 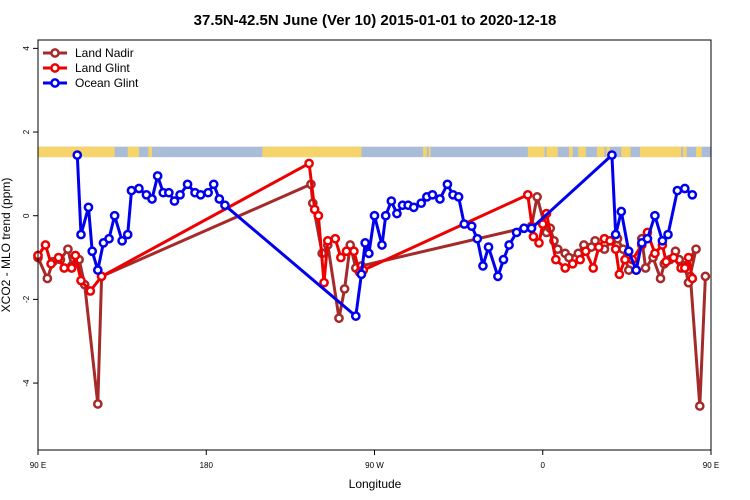 I want to click on x-tick-label: 180, so click(x=207, y=465).